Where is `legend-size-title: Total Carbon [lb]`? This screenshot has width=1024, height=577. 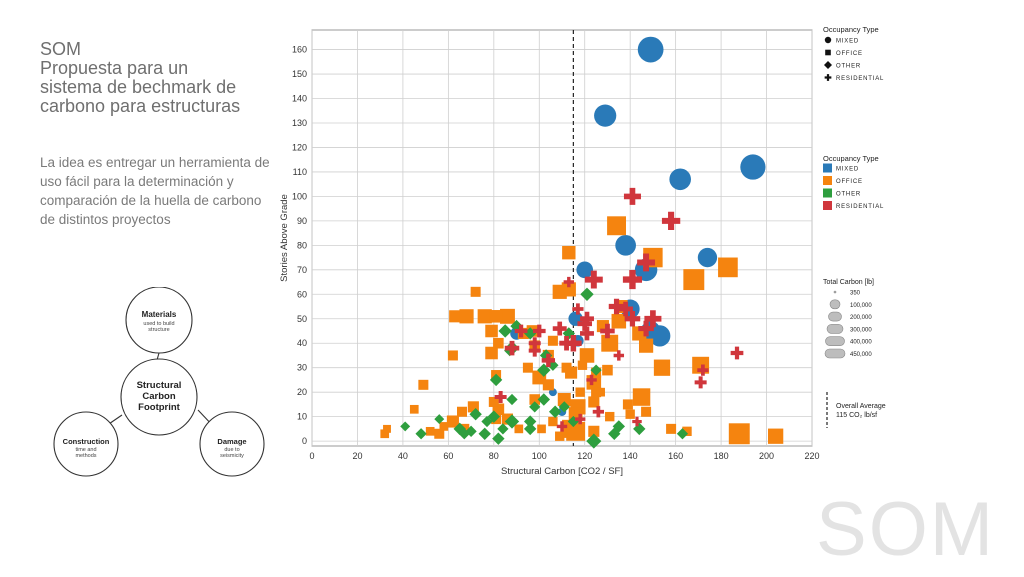
legend-size-title: Total Carbon [lb] is located at coordinates (848, 282).